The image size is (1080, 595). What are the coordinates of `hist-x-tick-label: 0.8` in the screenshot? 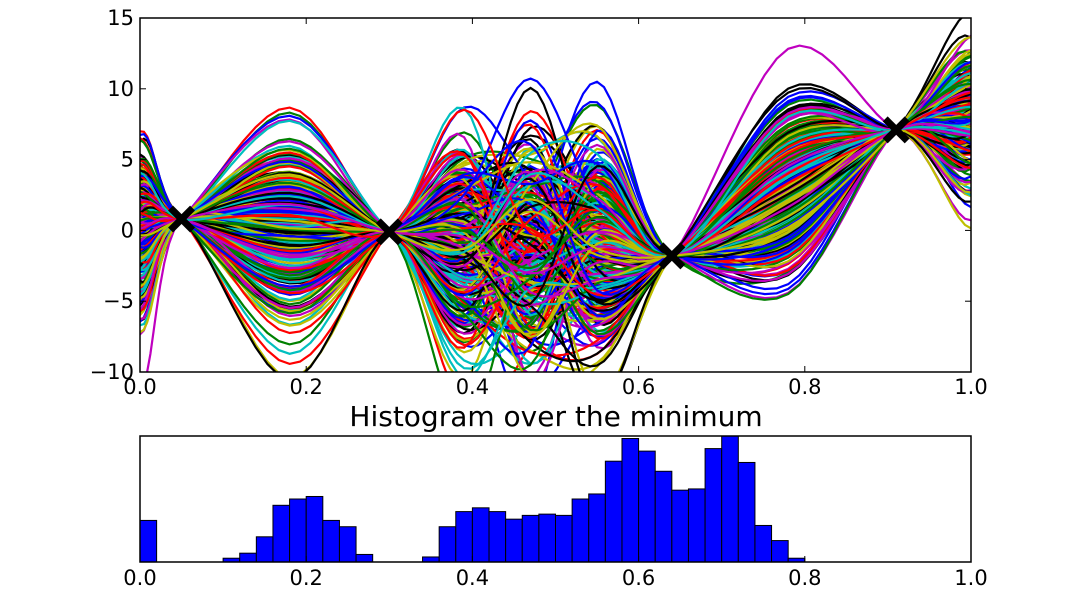 It's located at (804, 578).